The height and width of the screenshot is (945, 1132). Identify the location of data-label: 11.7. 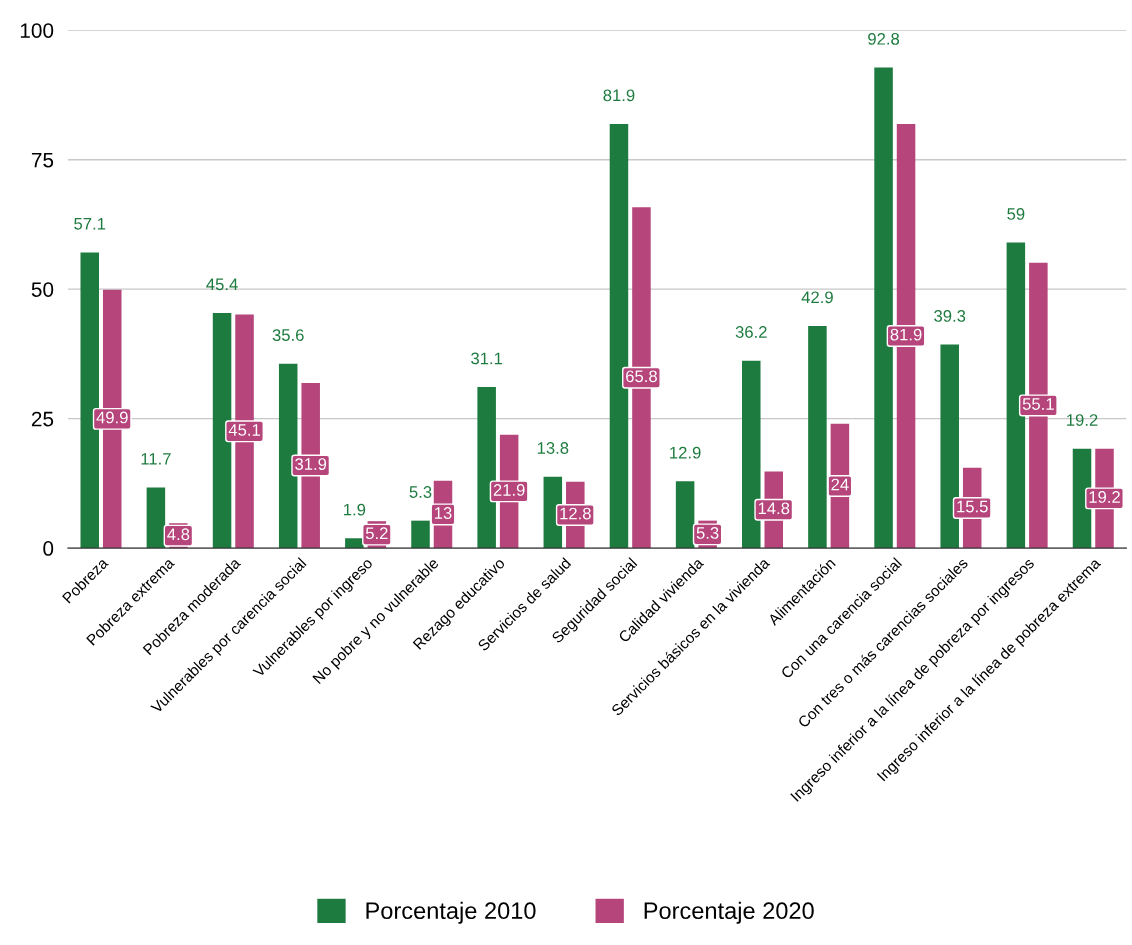
(156, 459).